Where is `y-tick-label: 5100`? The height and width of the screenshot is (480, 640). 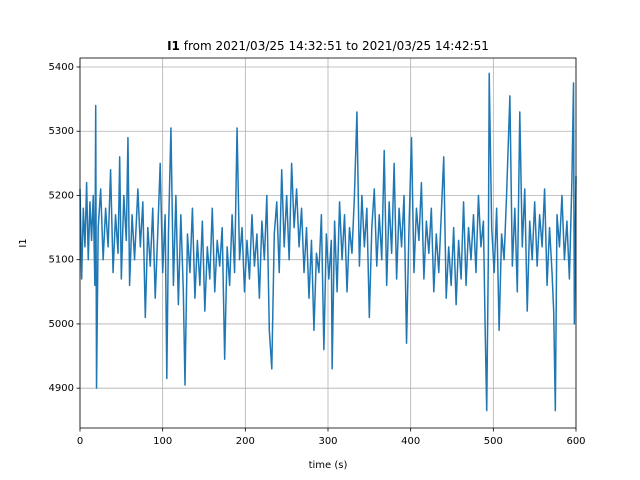 y-tick-label: 5100 is located at coordinates (61, 260).